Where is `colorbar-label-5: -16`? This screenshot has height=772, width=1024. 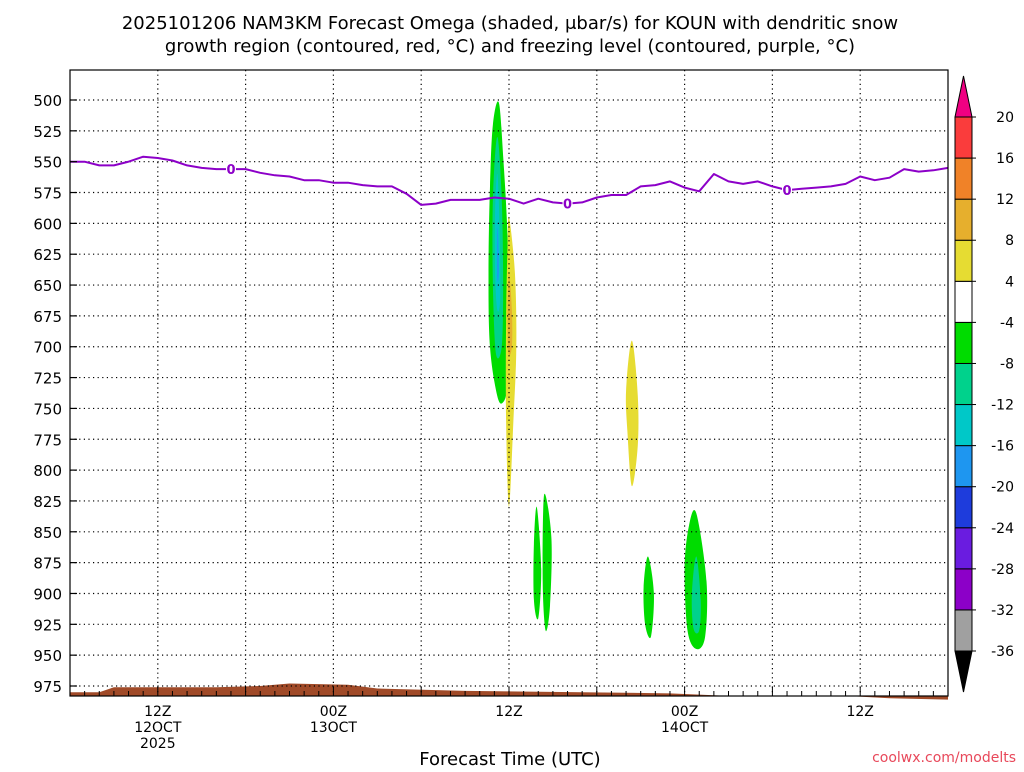 colorbar-label-5: -16 is located at coordinates (1002, 447).